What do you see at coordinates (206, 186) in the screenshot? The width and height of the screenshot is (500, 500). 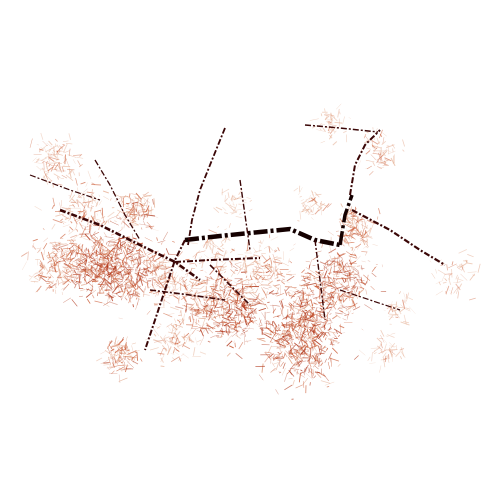 I see `main-route-line` at bounding box center [206, 186].